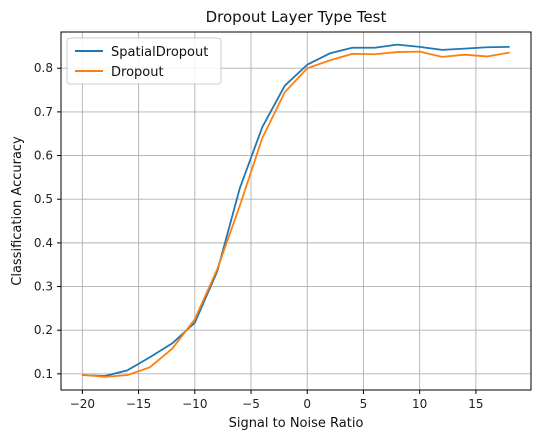 This screenshot has width=550, height=437. I want to click on y-tick-label: 0.1, so click(43, 374).